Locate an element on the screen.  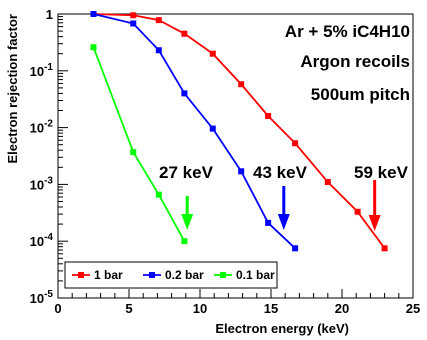
y-axis-title: Electron rejection factor is located at coordinates (12, 89).